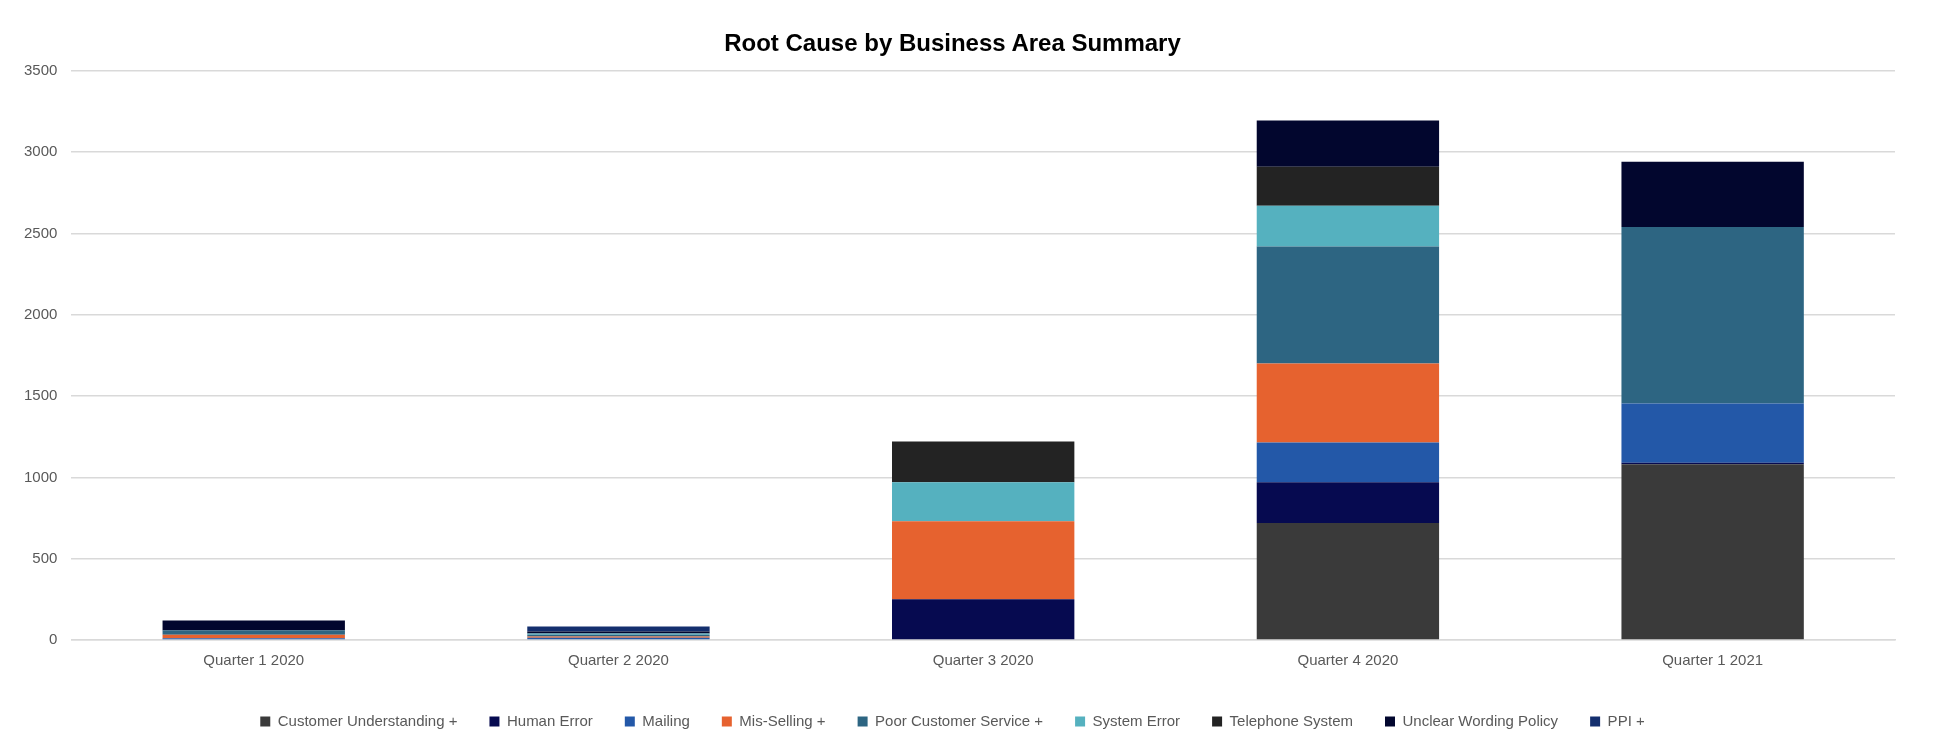  What do you see at coordinates (666, 720) in the screenshot?
I see `legend-label: Mailing` at bounding box center [666, 720].